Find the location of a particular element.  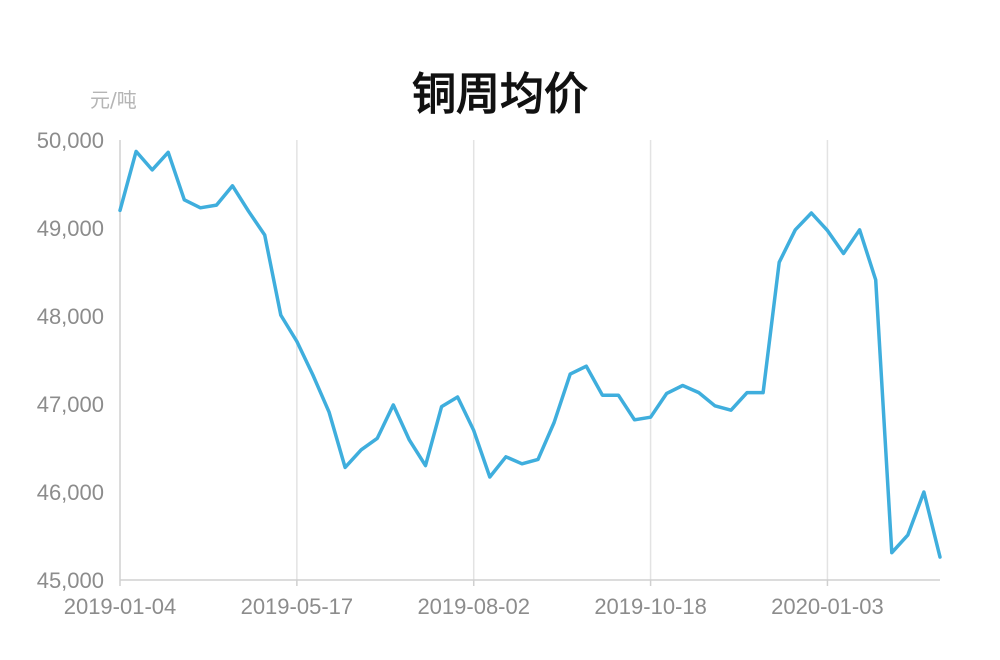

y-tick-label: 48,000 is located at coordinates (70, 316).